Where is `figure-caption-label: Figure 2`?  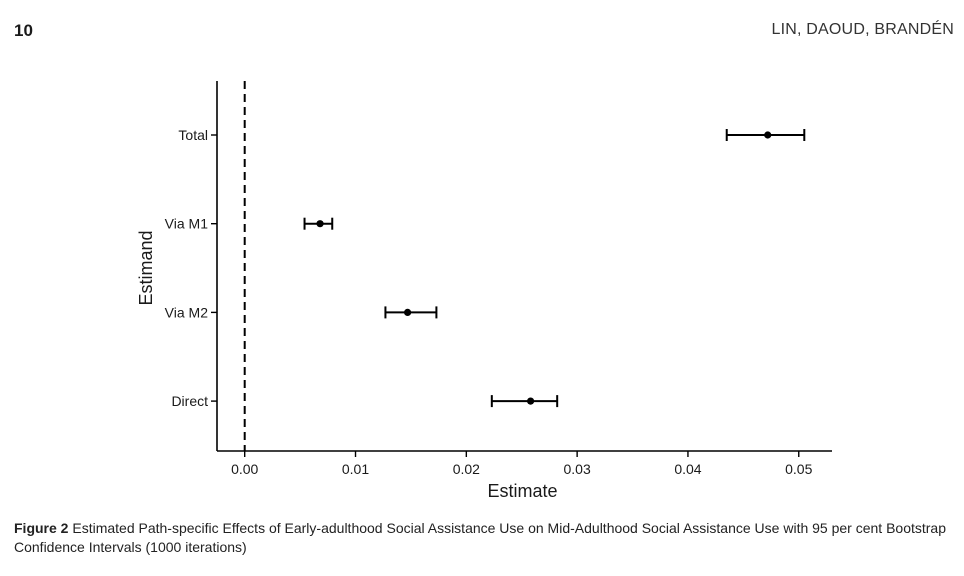 figure-caption-label: Figure 2 is located at coordinates (41, 528).